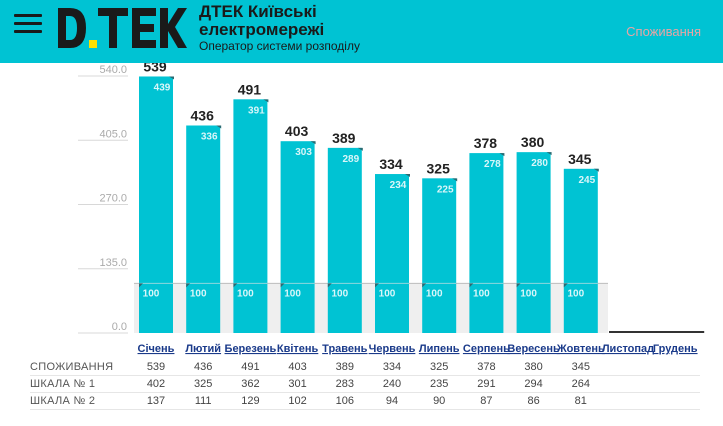 This screenshot has height=426, width=723. What do you see at coordinates (439, 384) in the screenshot?
I see `table-cell: 235` at bounding box center [439, 384].